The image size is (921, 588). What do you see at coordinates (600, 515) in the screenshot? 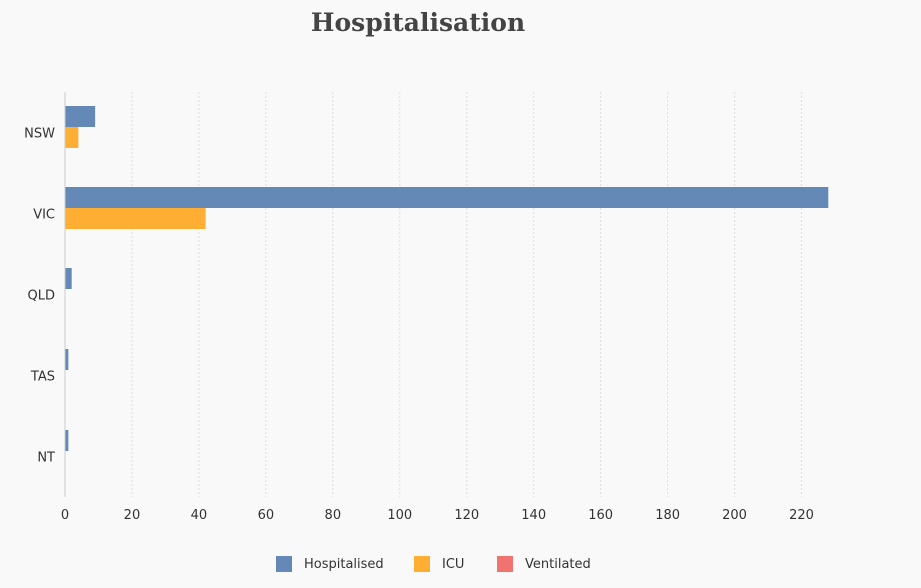
I see `x-tick-label-160: 160` at bounding box center [600, 515].